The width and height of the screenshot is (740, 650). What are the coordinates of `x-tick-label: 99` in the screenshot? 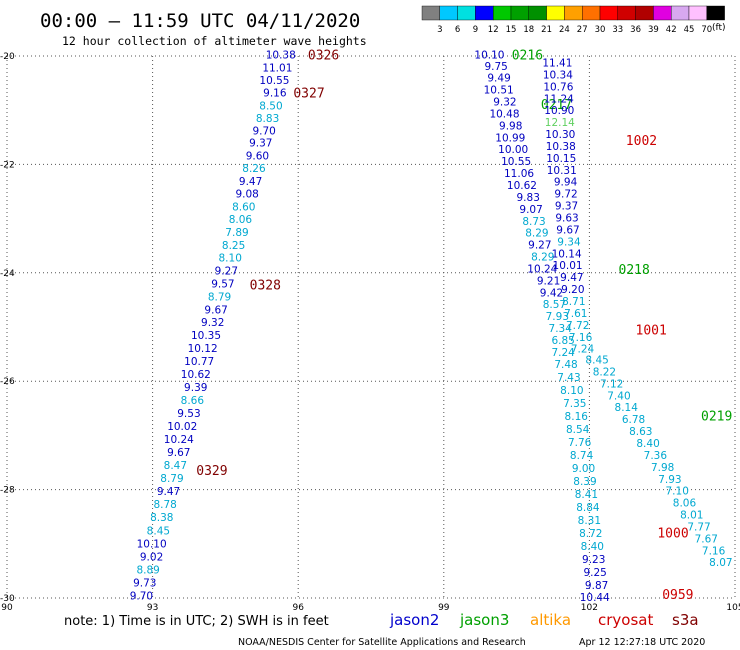 It's located at (444, 608).